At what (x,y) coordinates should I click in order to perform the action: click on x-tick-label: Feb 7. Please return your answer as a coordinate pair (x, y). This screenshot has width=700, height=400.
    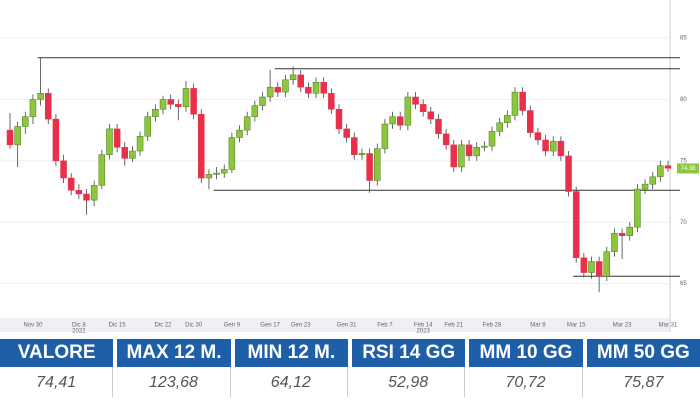
    Looking at the image, I should click on (385, 326).